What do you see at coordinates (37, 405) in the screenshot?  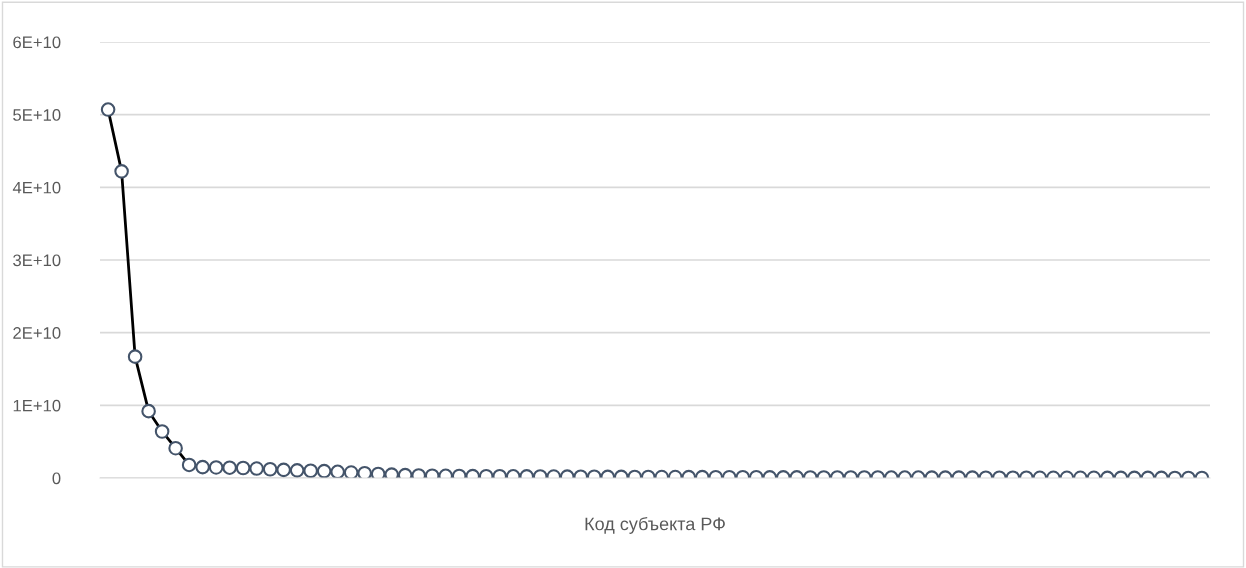 I see `y-tick-label: 1E+10` at bounding box center [37, 405].